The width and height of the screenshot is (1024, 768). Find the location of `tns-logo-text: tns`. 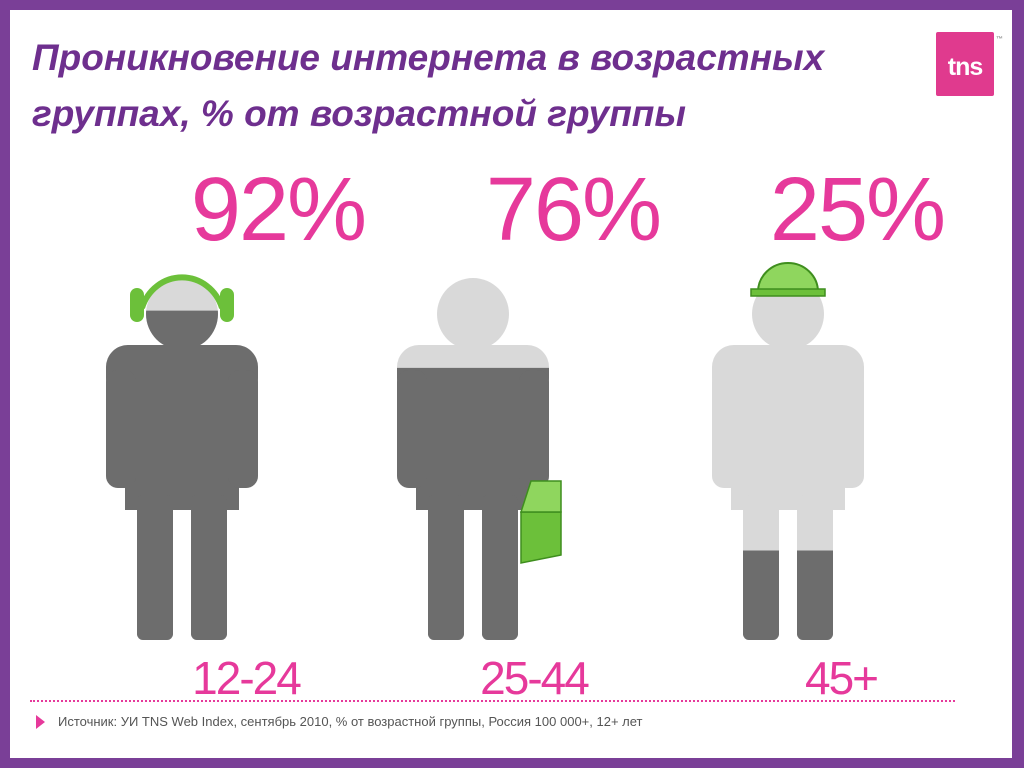

tns-logo-text: tns is located at coordinates (965, 66).